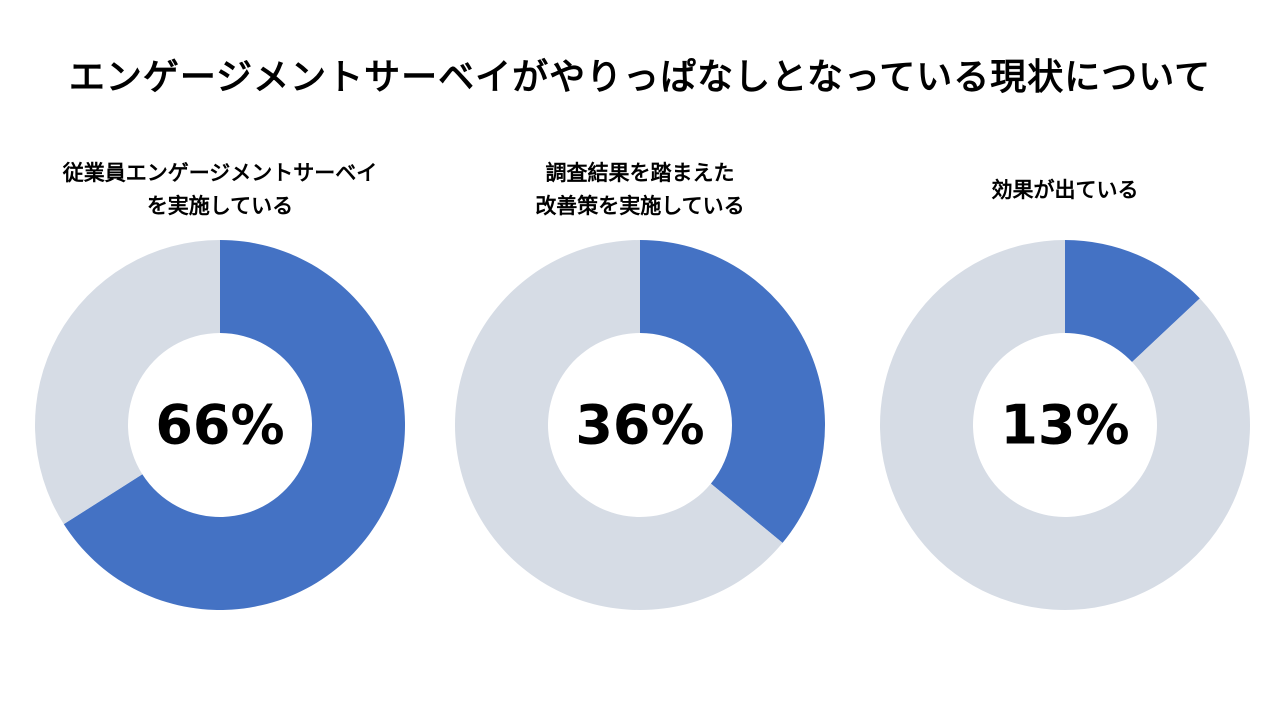  What do you see at coordinates (640, 77) in the screenshot?
I see `page-title: エンゲージメントサーベイがやりっぱなしとなっている現状について` at bounding box center [640, 77].